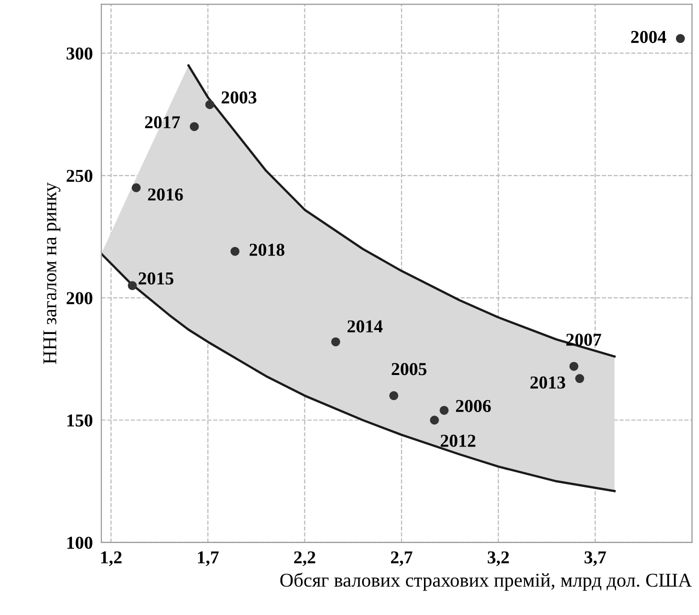 This screenshot has width=699, height=615. I want to click on annotation: 2014, so click(365, 326).